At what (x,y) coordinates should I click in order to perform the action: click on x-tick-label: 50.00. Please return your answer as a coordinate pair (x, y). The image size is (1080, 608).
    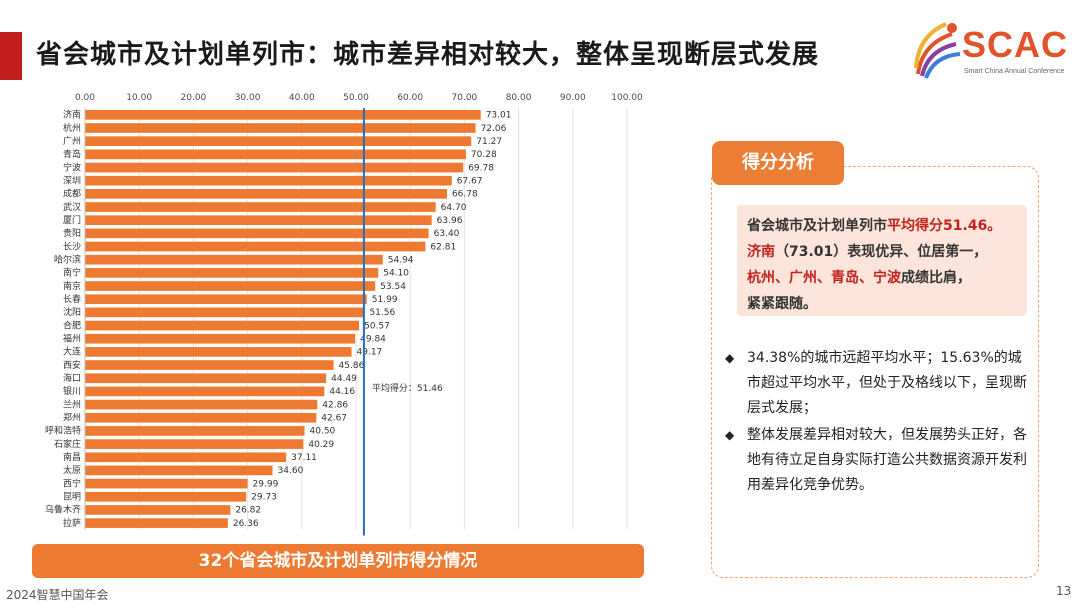
    Looking at the image, I should click on (356, 98).